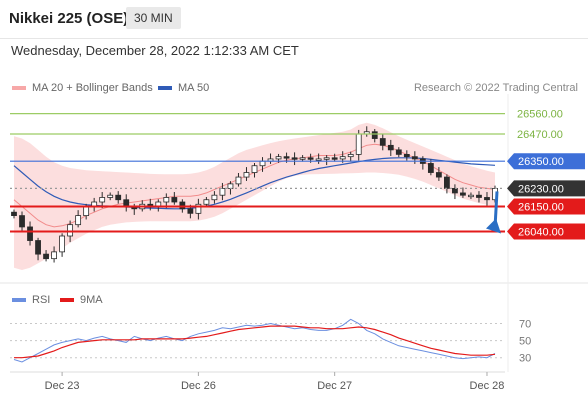 This screenshot has width=588, height=401. Describe the element at coordinates (91, 300) in the screenshot. I see `rsi-legend-label: 9MA` at that location.